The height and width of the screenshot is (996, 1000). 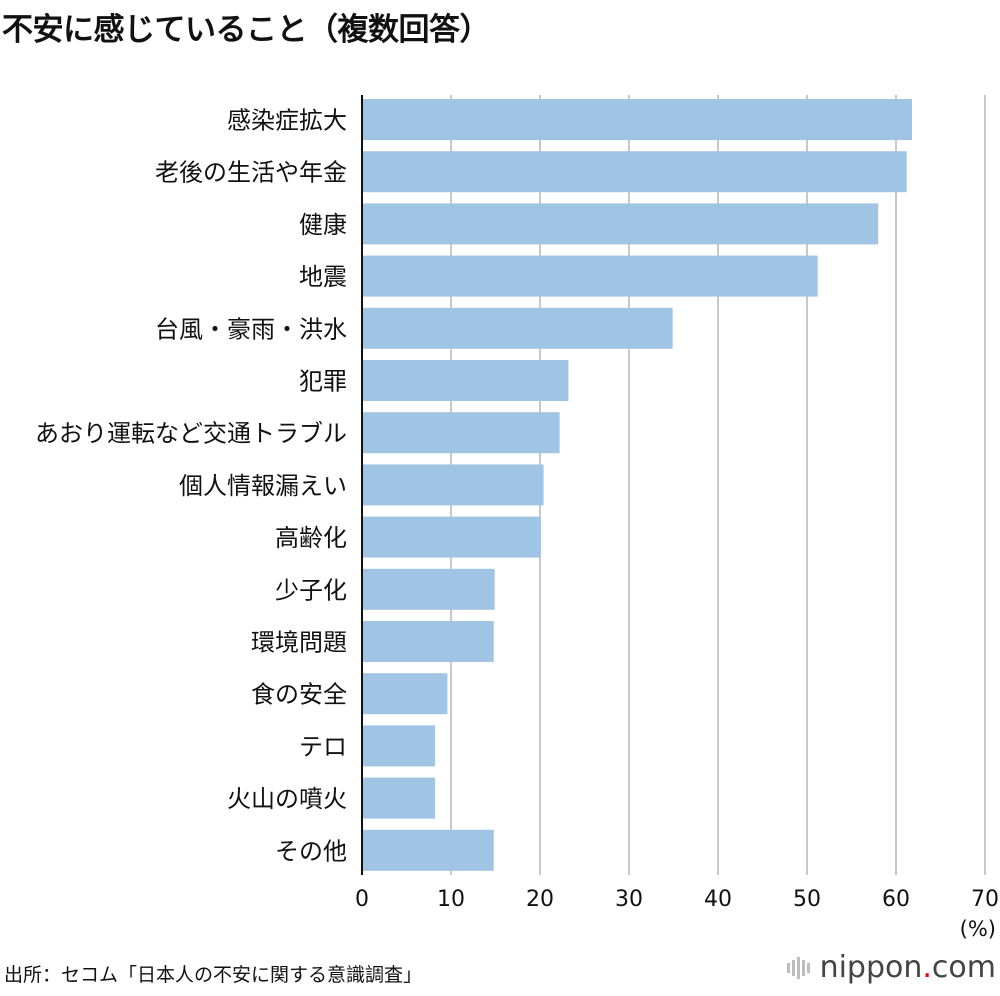 What do you see at coordinates (213, 975) in the screenshot?
I see `source-note: 出所：セコム「日本人の不安に関する意識調査」` at bounding box center [213, 975].